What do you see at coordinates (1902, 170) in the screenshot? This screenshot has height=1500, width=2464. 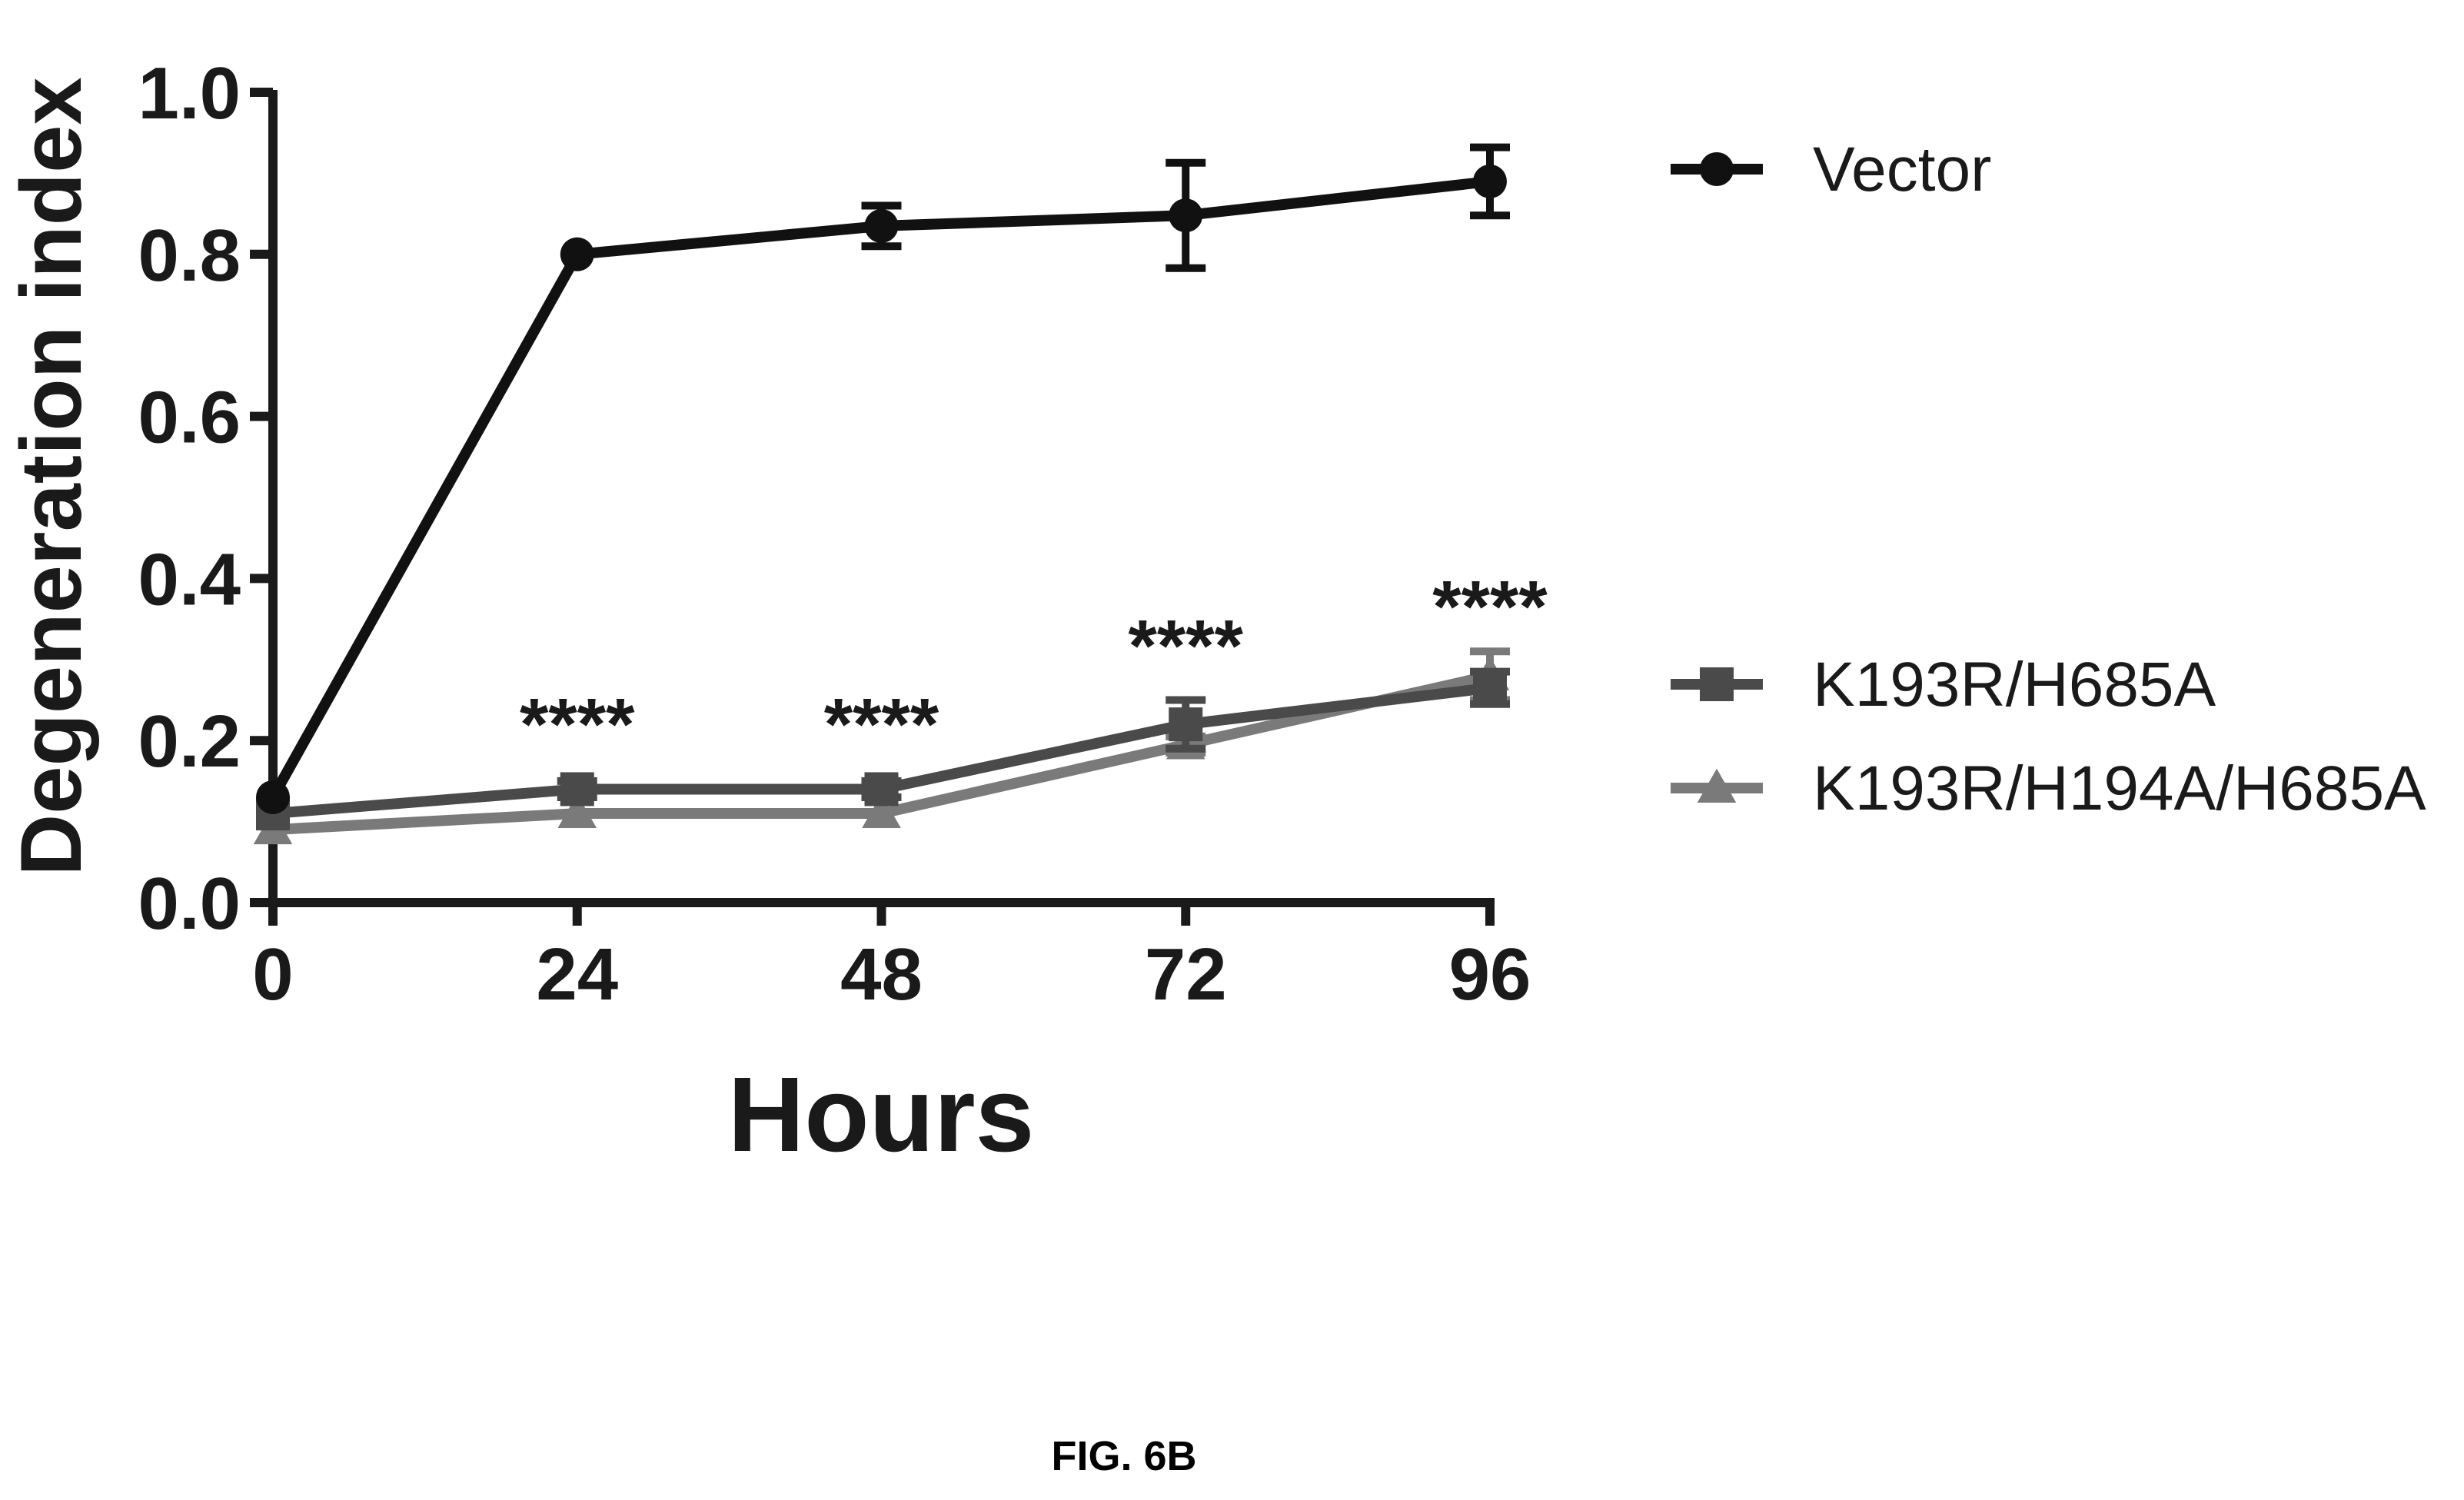 I see `legend-label: Vector` at bounding box center [1902, 170].